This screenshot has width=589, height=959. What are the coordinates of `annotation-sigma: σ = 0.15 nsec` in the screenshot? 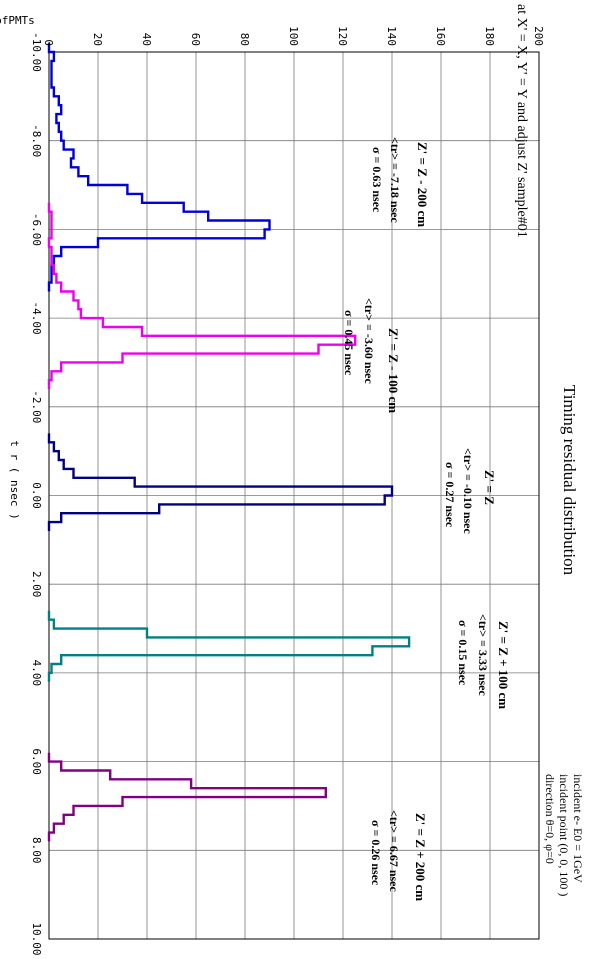 It's located at (463, 653).